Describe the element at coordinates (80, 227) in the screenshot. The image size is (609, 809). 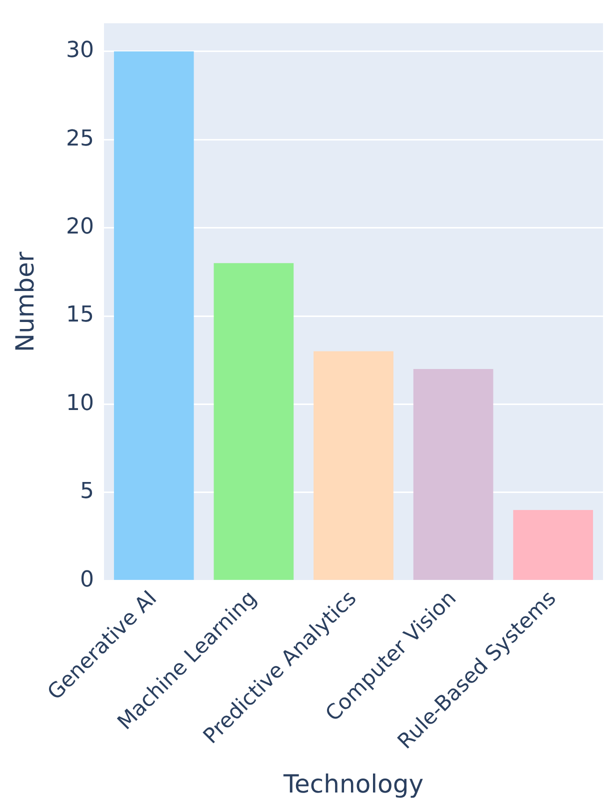
I see `y-tick-label: 20` at that location.